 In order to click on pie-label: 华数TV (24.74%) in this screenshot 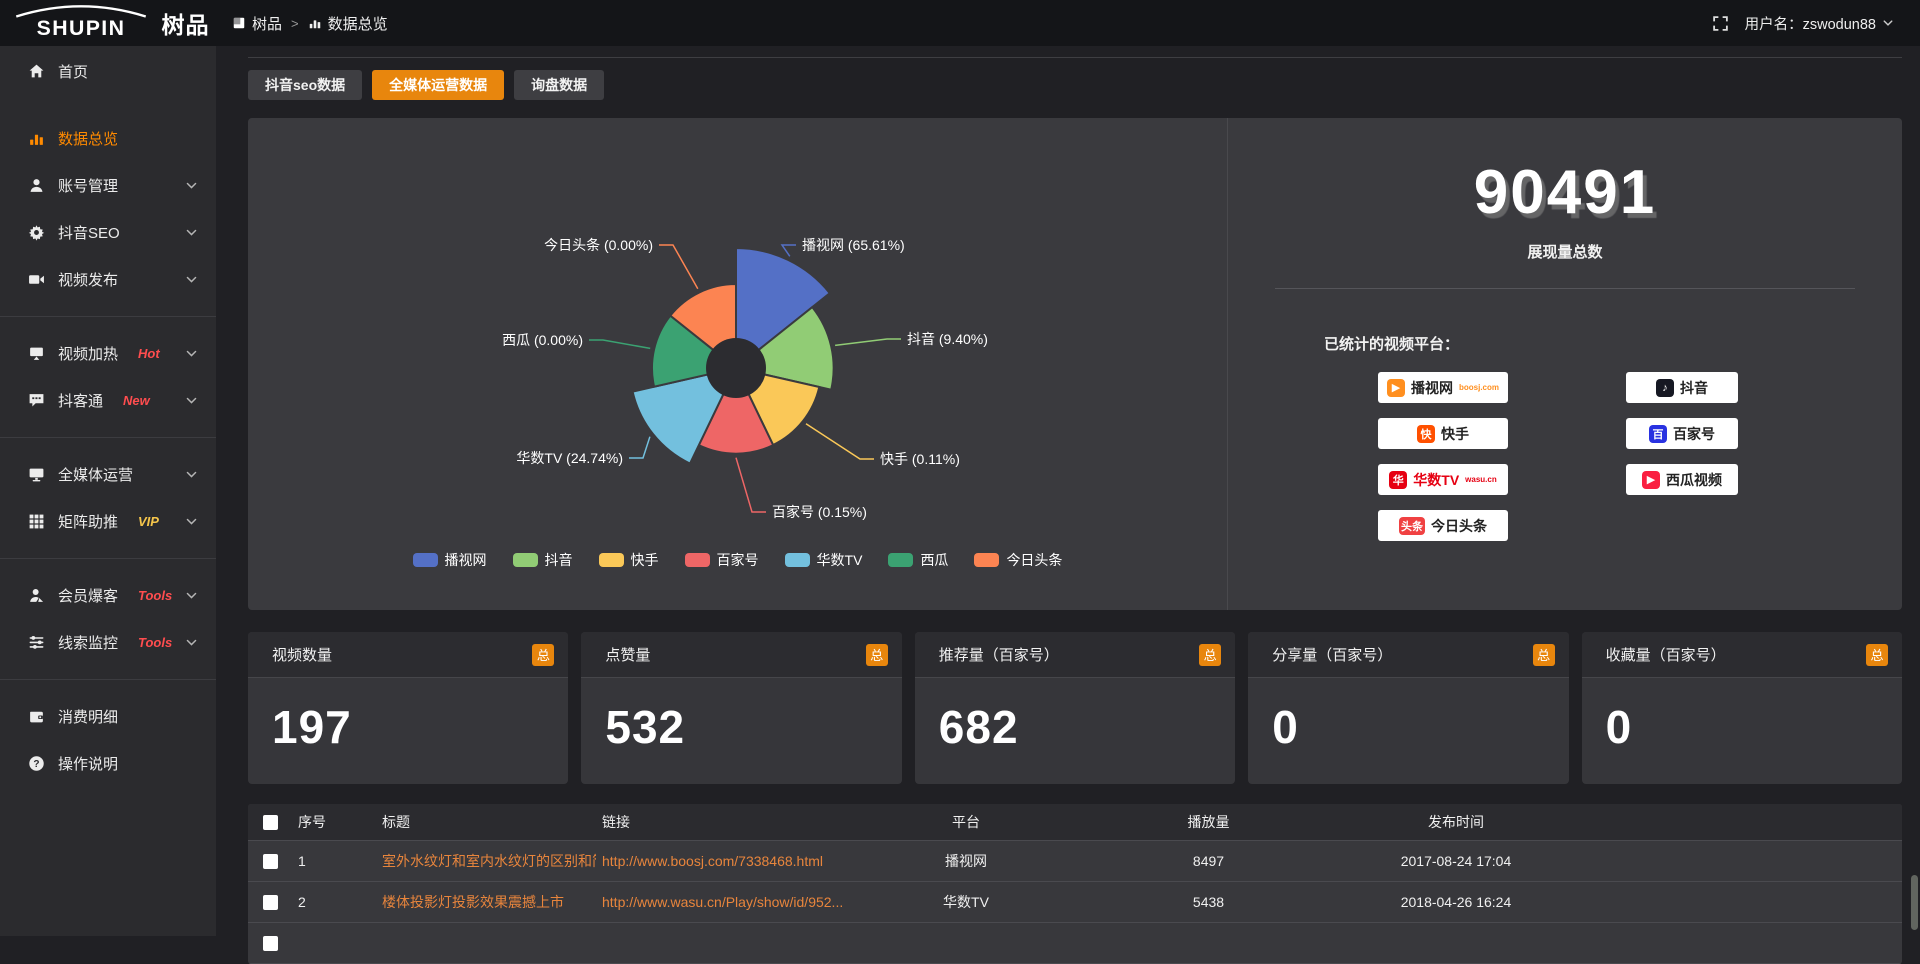, I will do `click(569, 458)`.